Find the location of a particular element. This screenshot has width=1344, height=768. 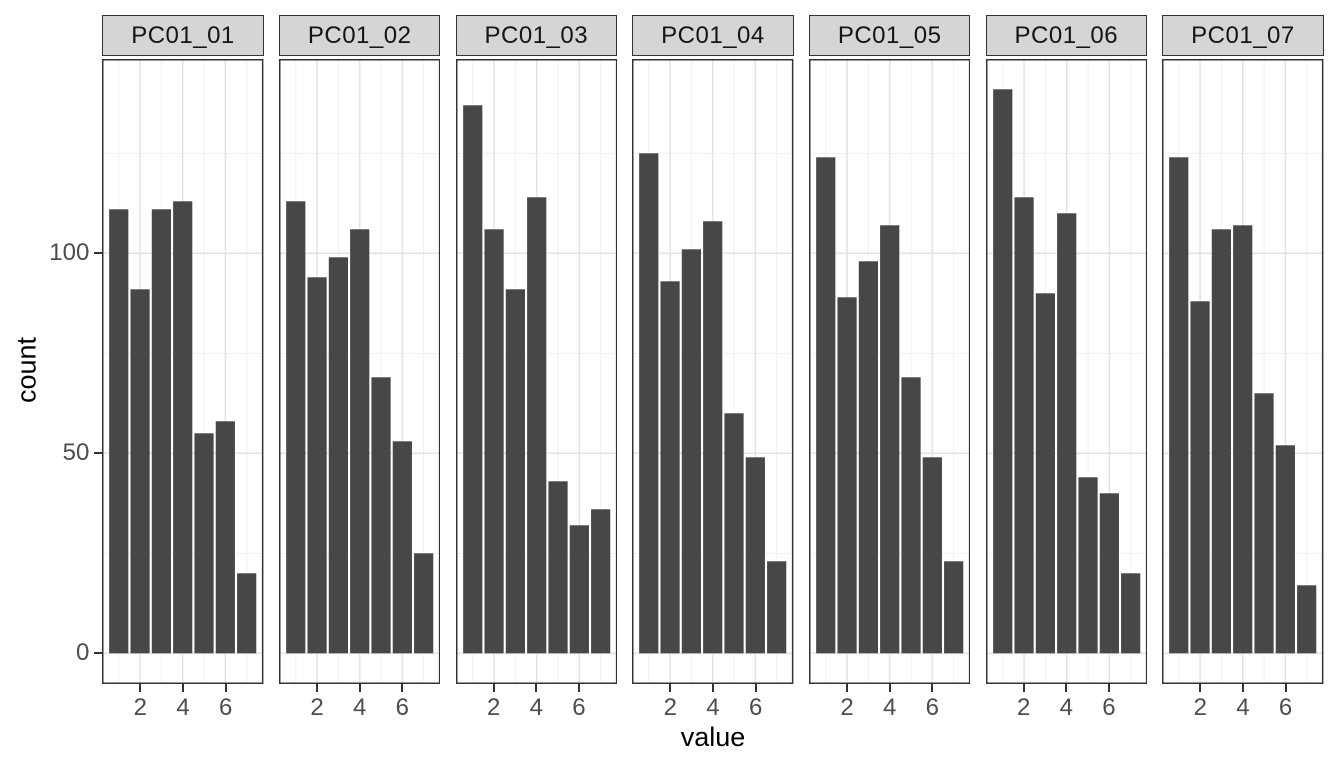

facet-strip-label: PC01_05 is located at coordinates (889, 35).